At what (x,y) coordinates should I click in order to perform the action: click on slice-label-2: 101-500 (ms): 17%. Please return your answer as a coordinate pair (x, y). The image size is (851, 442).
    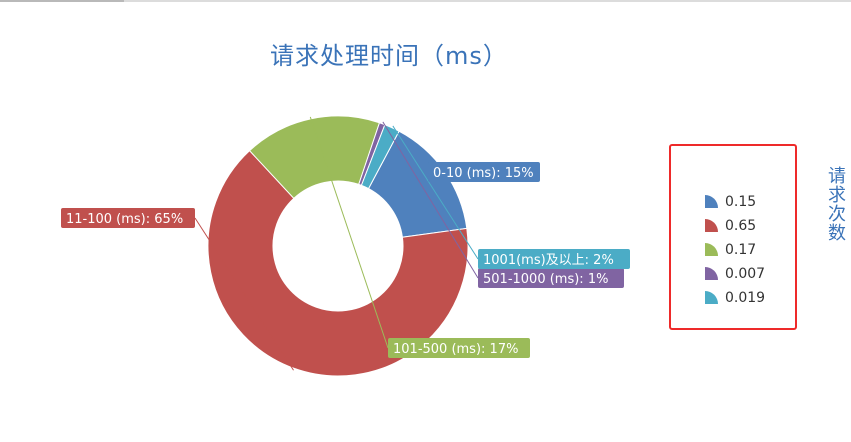
    Looking at the image, I should click on (459, 348).